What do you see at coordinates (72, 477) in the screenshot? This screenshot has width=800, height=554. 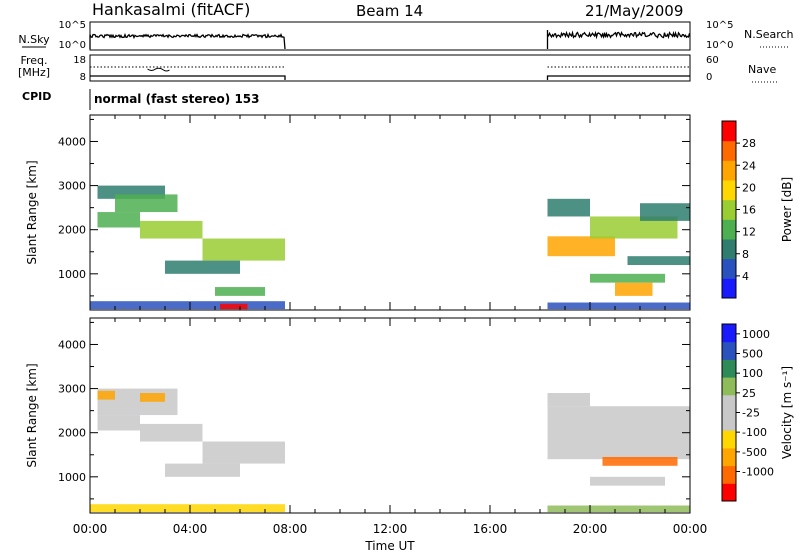 I see `velocity-ytick-label: 1000` at bounding box center [72, 477].